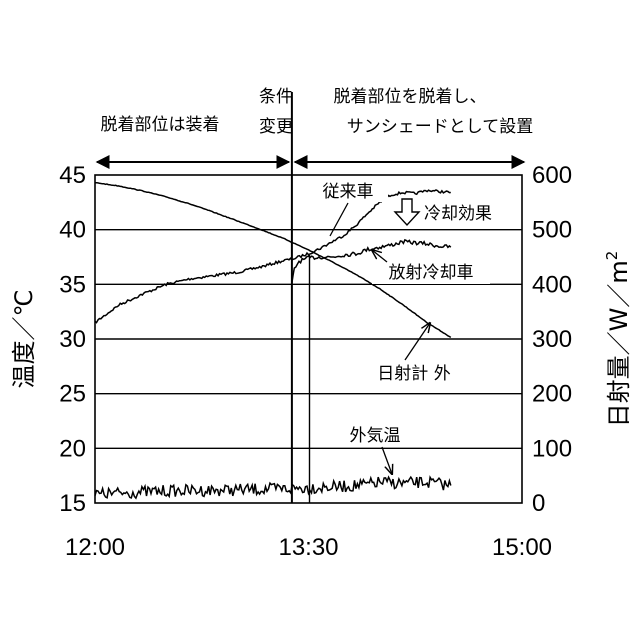 The image size is (640, 640). What do you see at coordinates (552, 230) in the screenshot?
I see `right-tick-label: 500` at bounding box center [552, 230].